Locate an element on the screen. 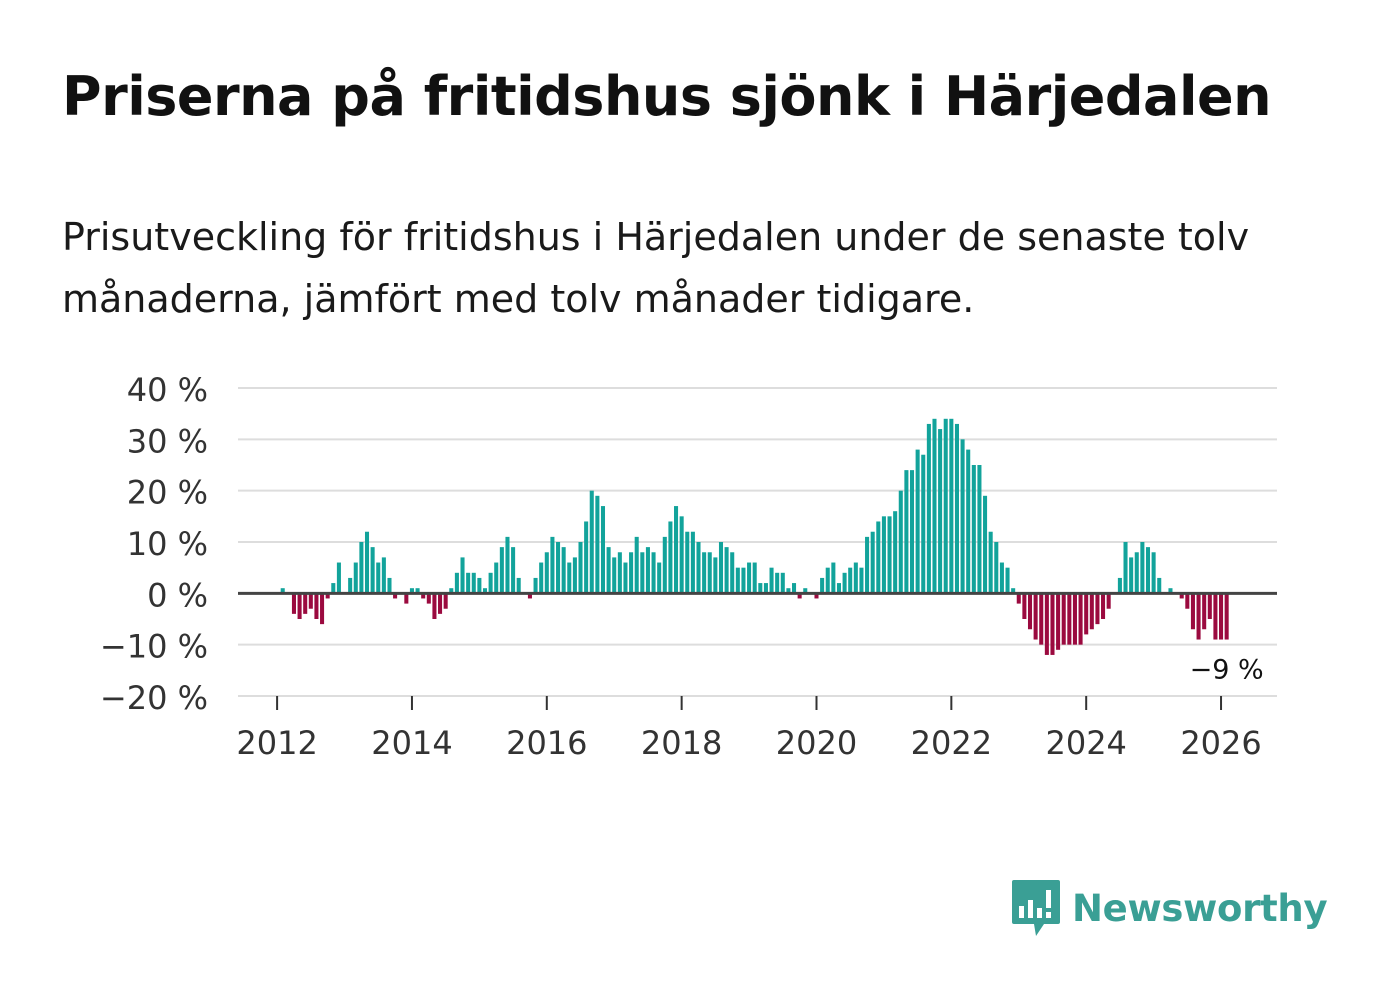  y-tick-label: 40 % is located at coordinates (167, 390).